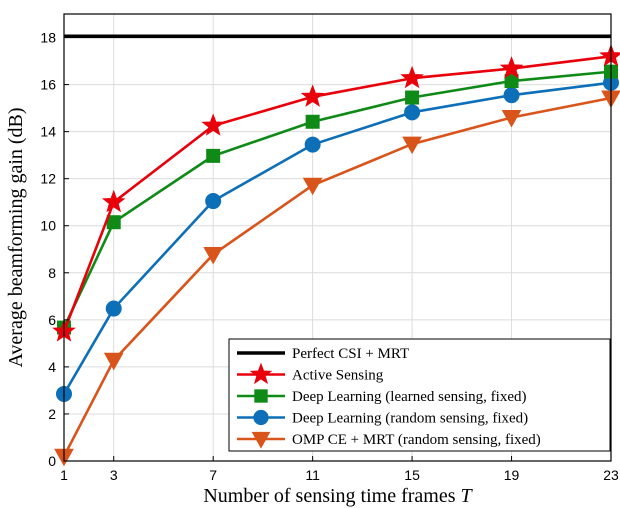 This screenshot has width=620, height=508. What do you see at coordinates (416, 440) in the screenshot?
I see `legend-label: OMP CE + MRT (random sensing, fixed)` at bounding box center [416, 440].